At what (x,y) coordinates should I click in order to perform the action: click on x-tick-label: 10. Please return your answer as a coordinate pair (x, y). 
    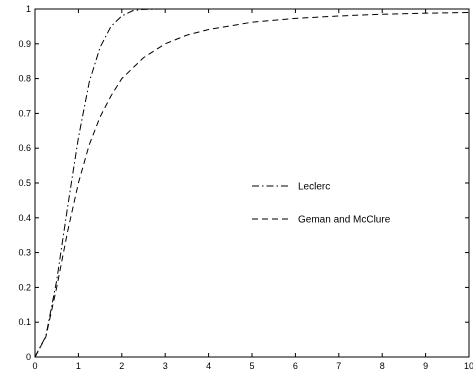
    Looking at the image, I should click on (468, 366).